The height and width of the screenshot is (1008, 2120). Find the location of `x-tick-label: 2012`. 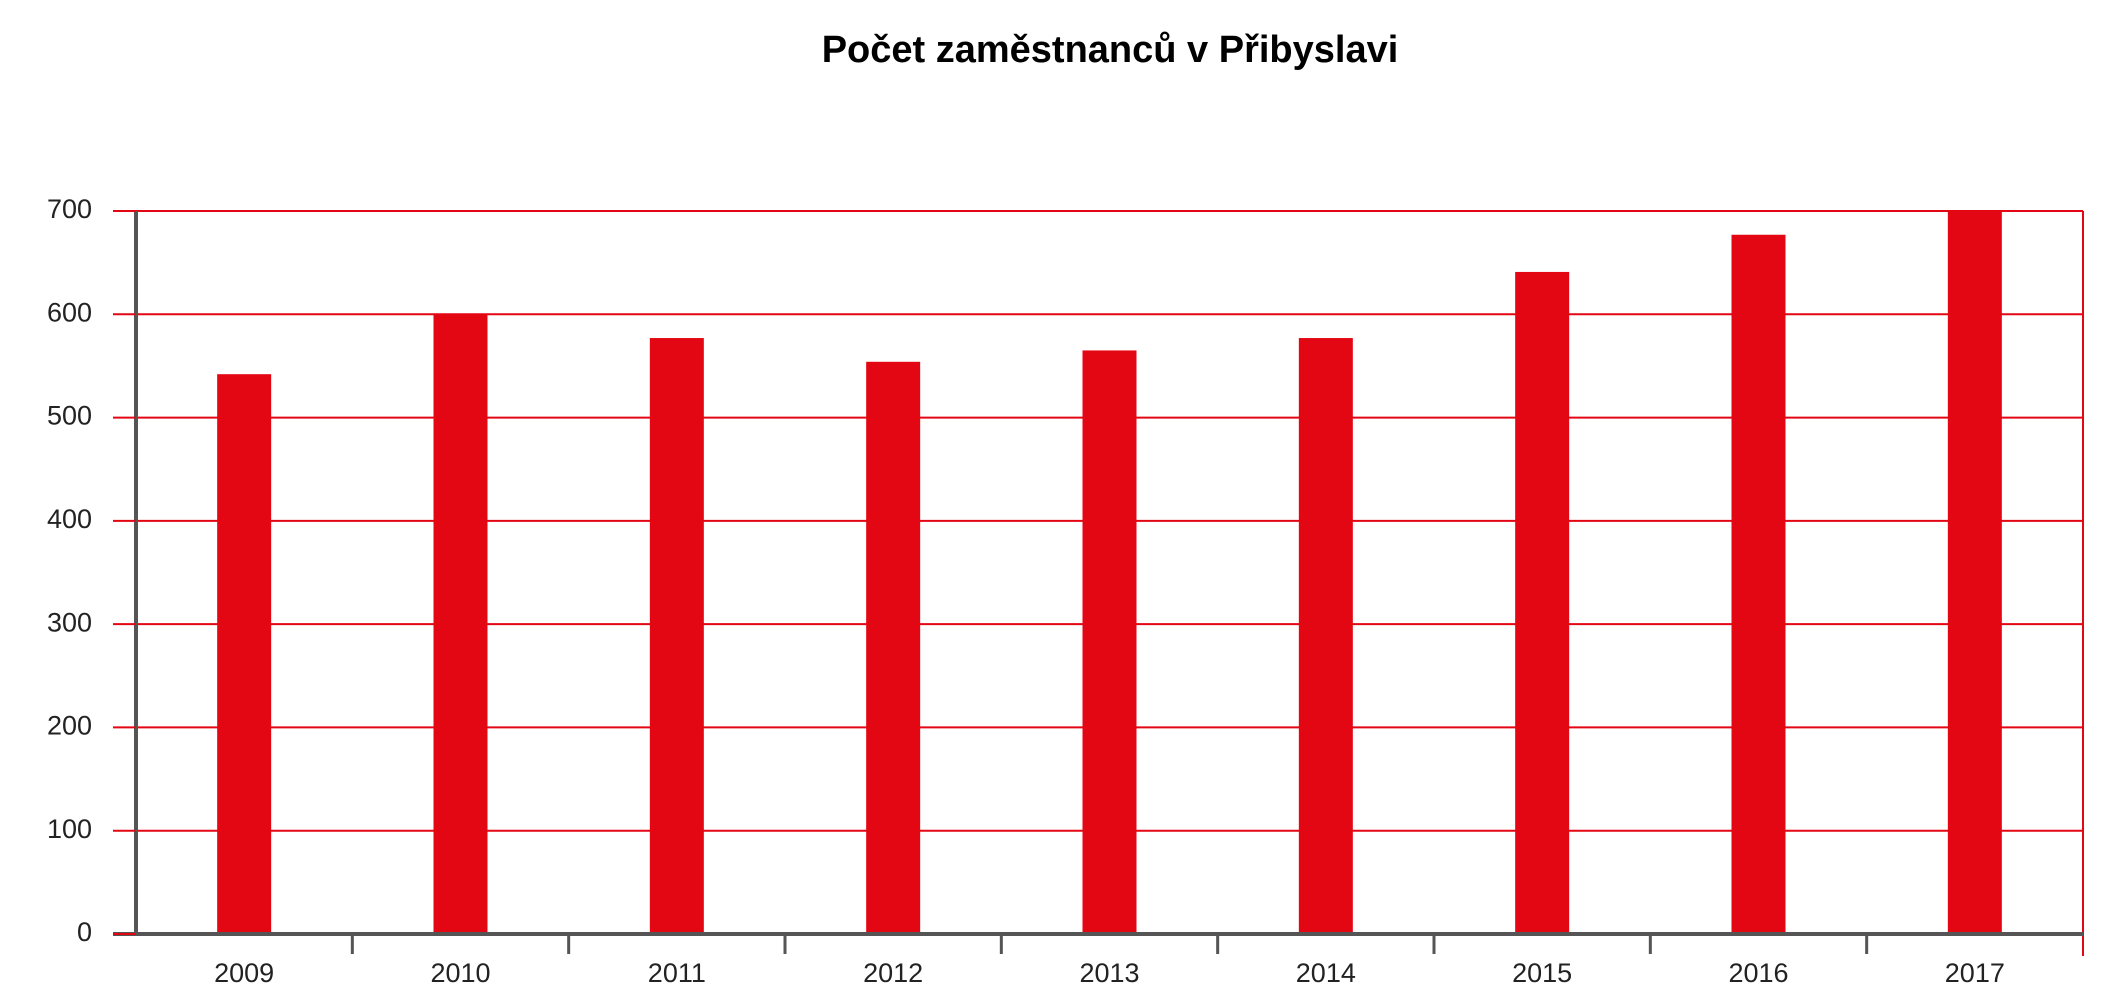

x-tick-label: 2012 is located at coordinates (893, 973).